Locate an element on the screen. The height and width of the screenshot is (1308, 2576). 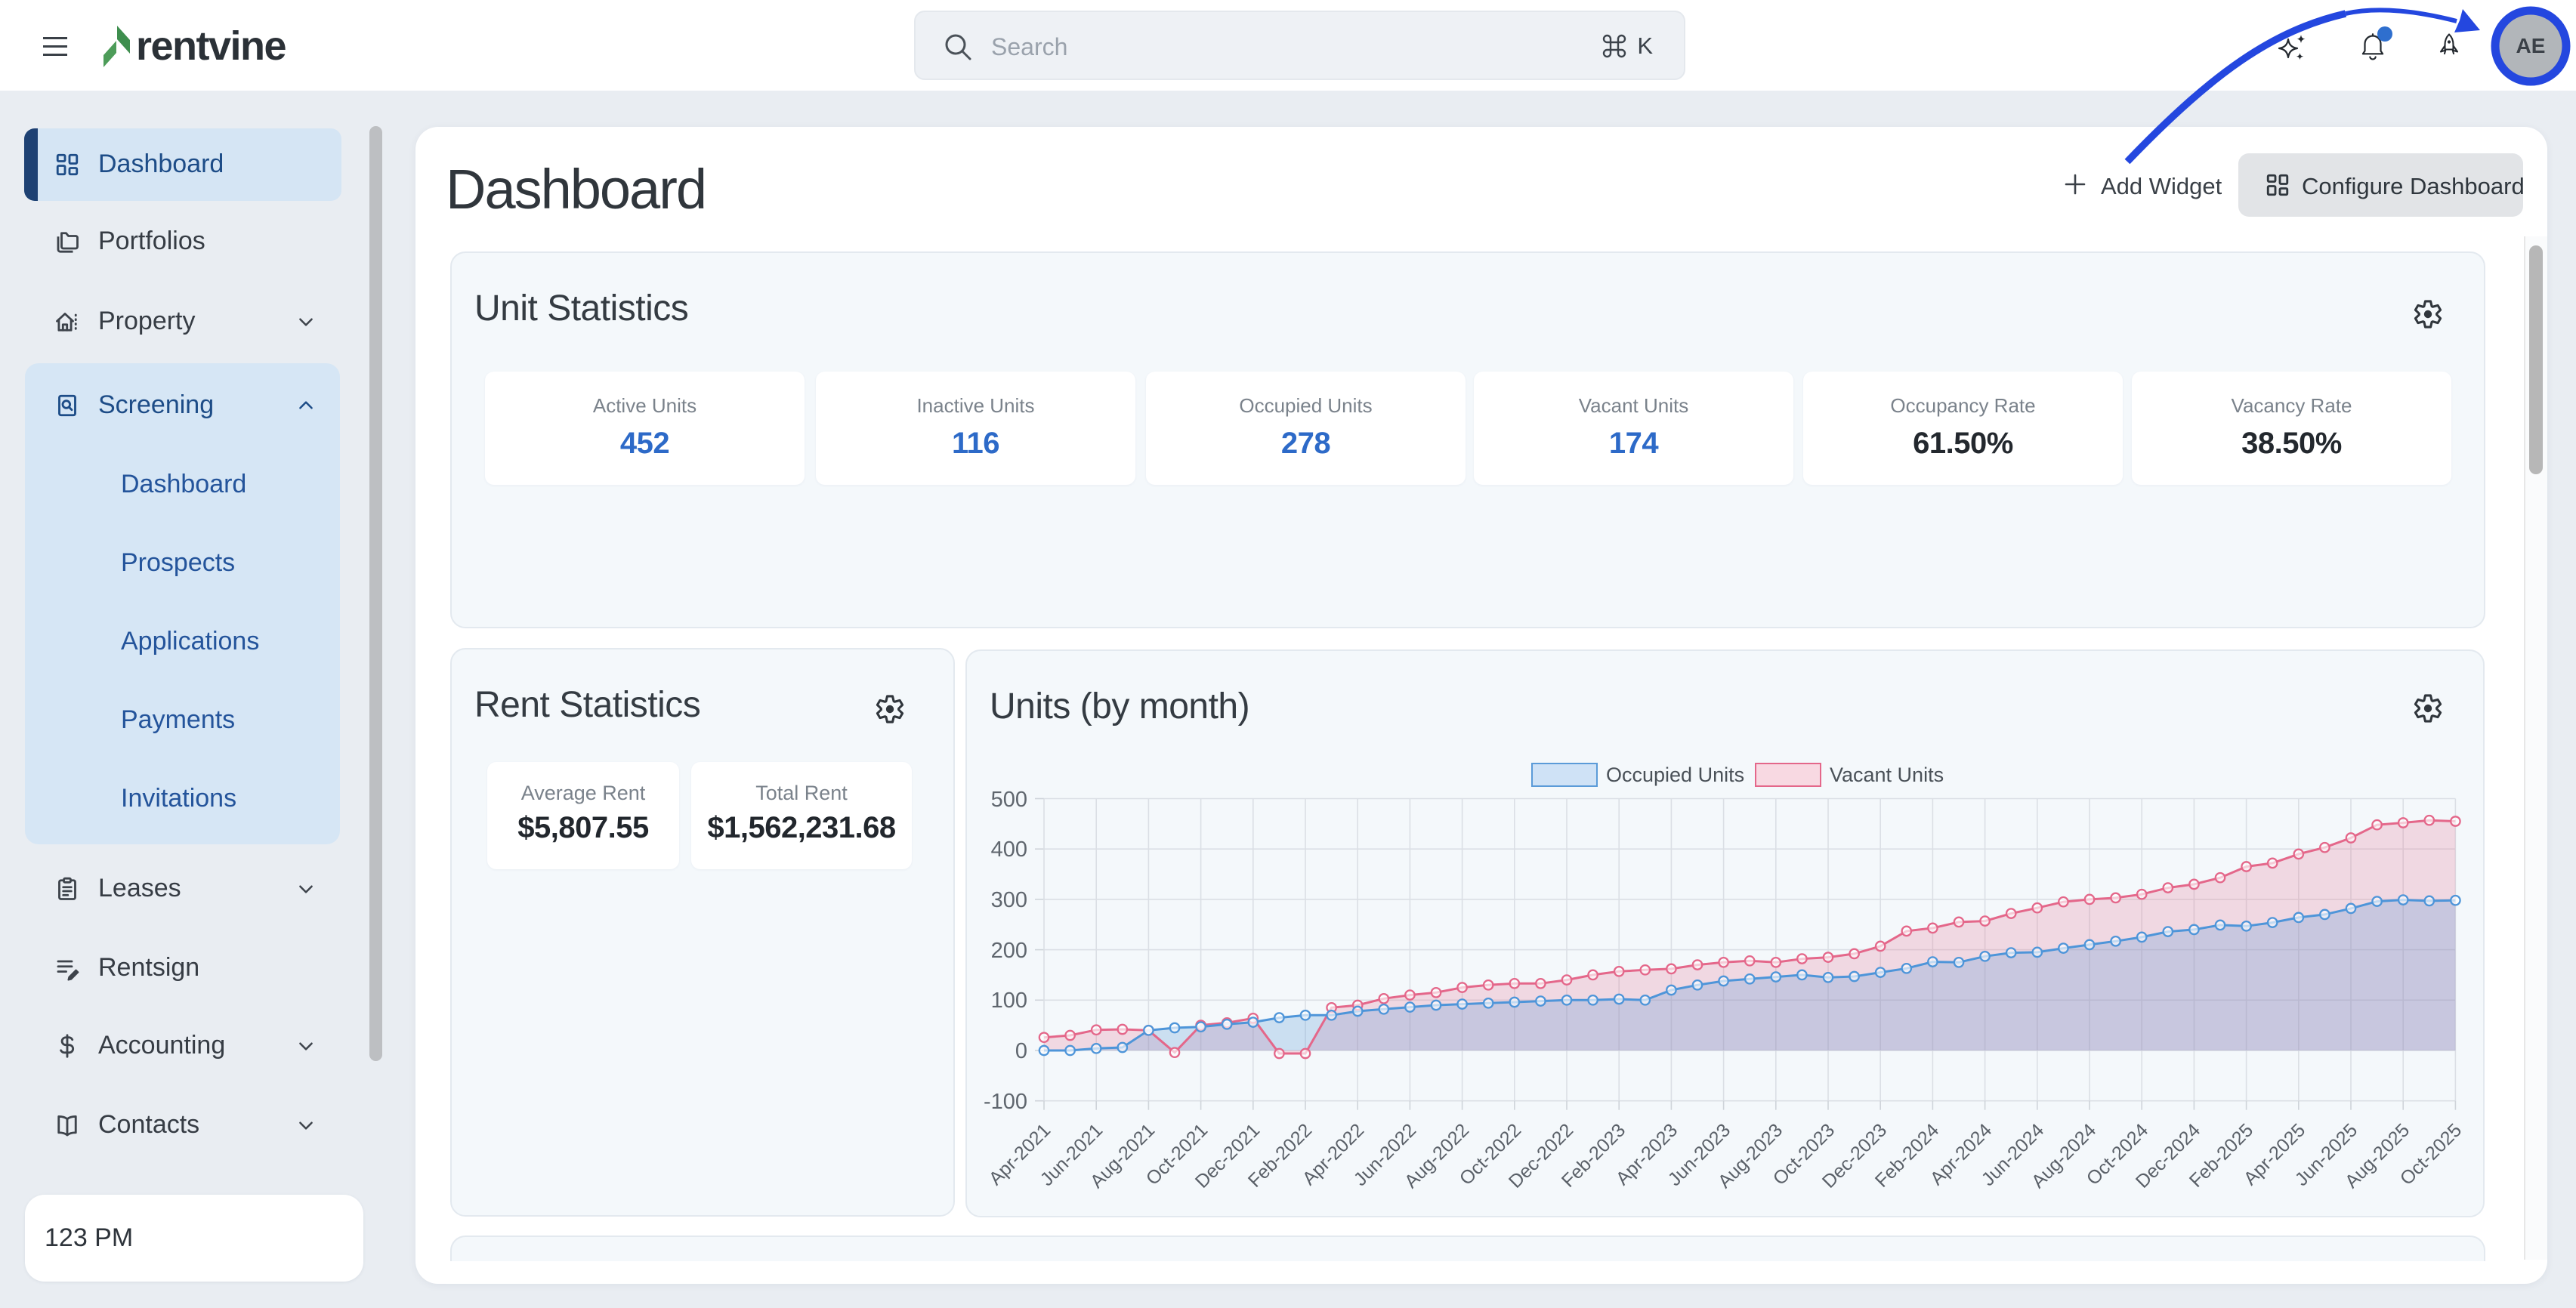
svg-text: 500 is located at coordinates (1009, 800).